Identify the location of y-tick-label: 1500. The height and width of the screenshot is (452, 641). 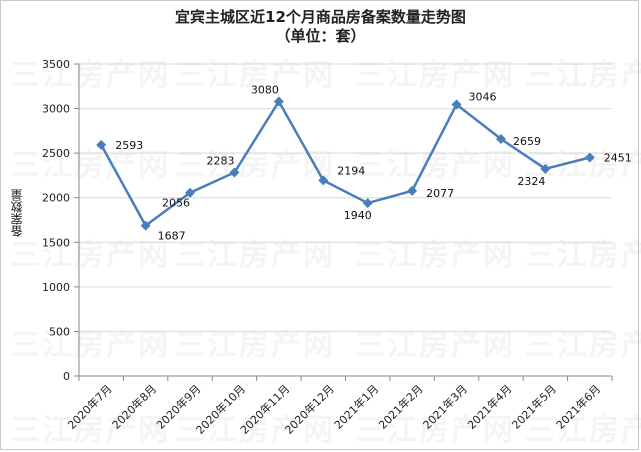
(56, 242).